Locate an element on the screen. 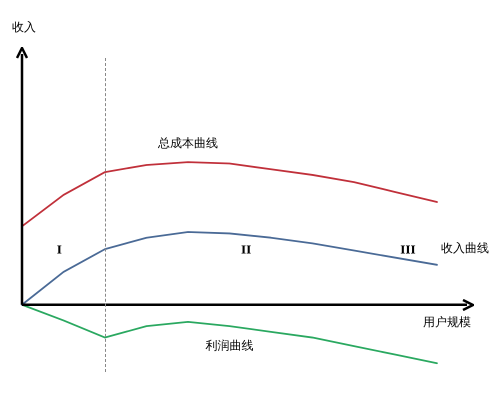 This screenshot has width=501, height=396. series-label: 利润曲线 is located at coordinates (230, 345).